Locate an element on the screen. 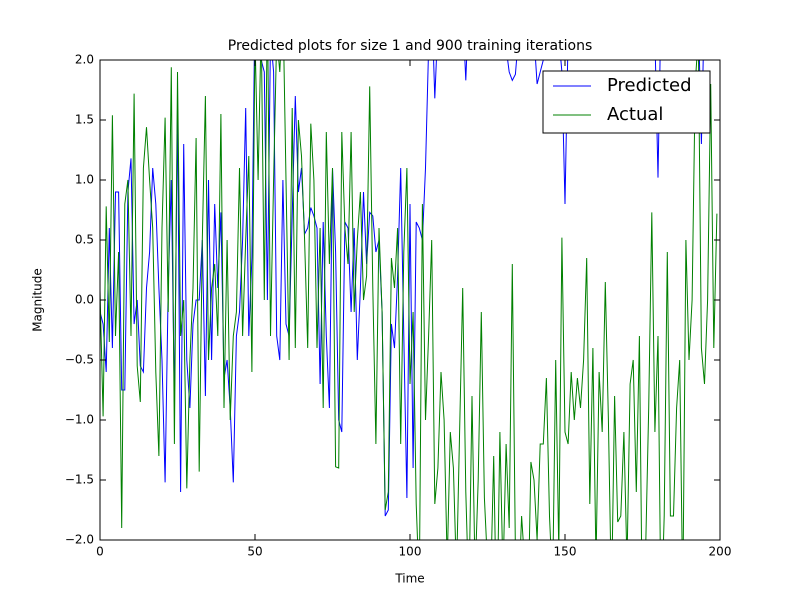 Image resolution: width=800 pixels, height=600 pixels. x-tick-label: 50 is located at coordinates (254, 552).